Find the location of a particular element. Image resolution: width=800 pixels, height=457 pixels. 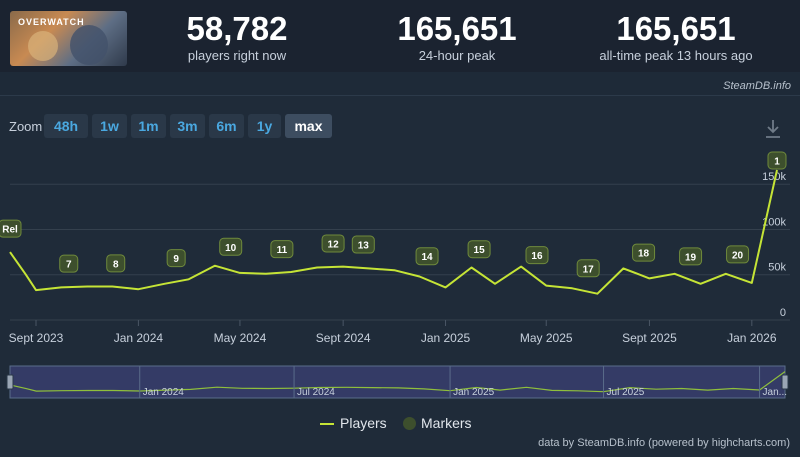

marker-label: 8 is located at coordinates (116, 264).